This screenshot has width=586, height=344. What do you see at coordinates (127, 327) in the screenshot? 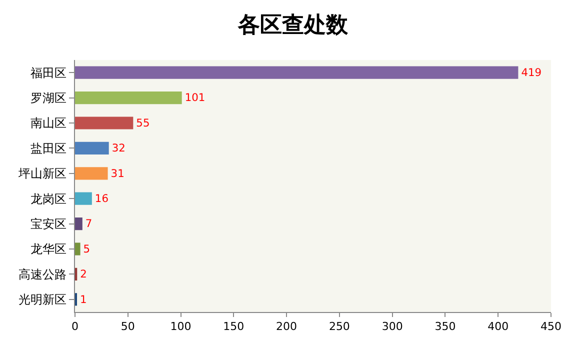
I see `x-tick-label: 50` at bounding box center [127, 327].